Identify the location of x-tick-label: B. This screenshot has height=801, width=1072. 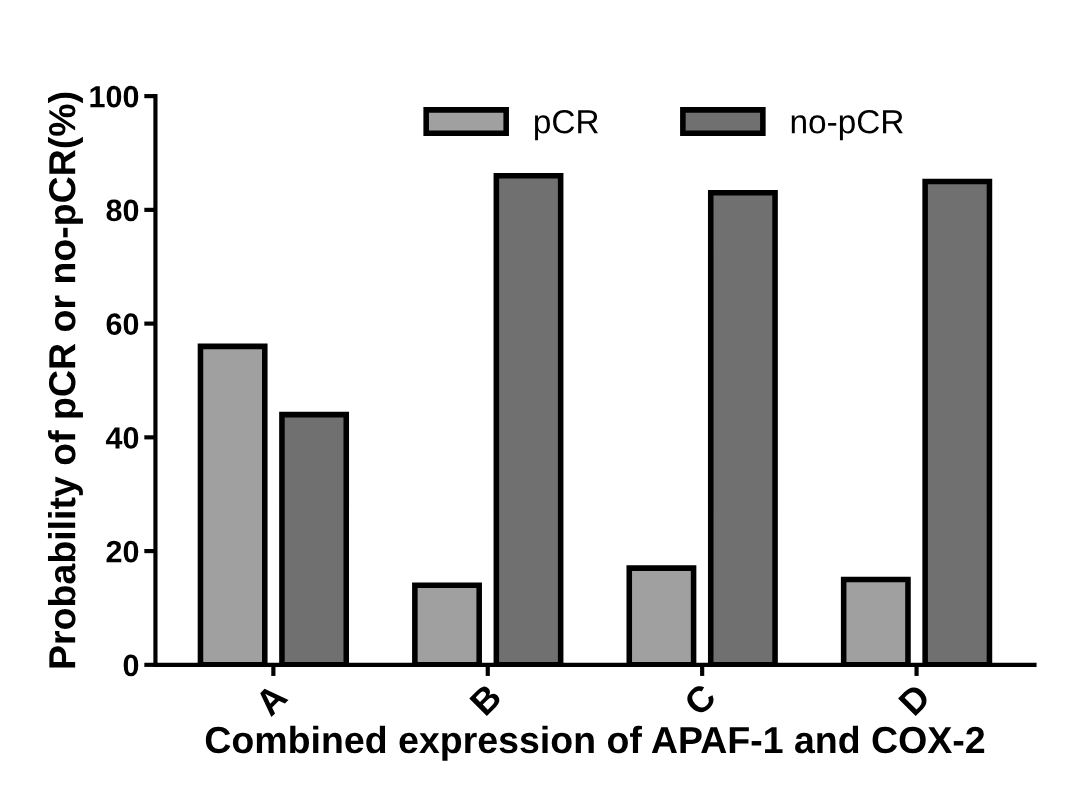
(486, 699).